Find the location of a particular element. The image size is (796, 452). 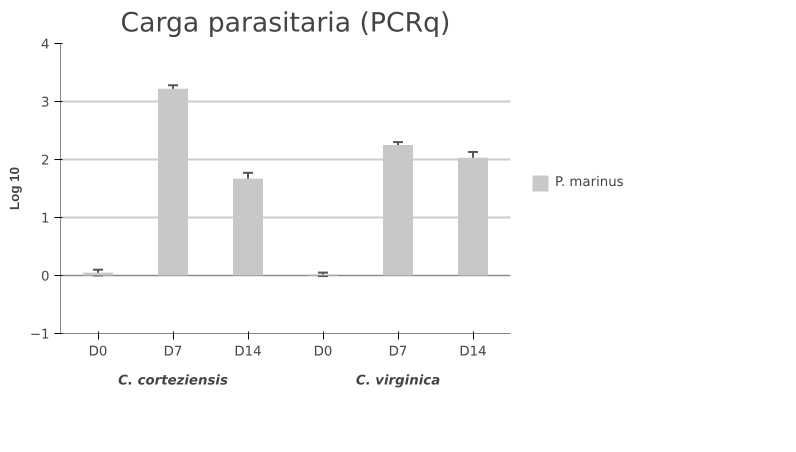

y-axis-title: Log 10 is located at coordinates (14, 188).